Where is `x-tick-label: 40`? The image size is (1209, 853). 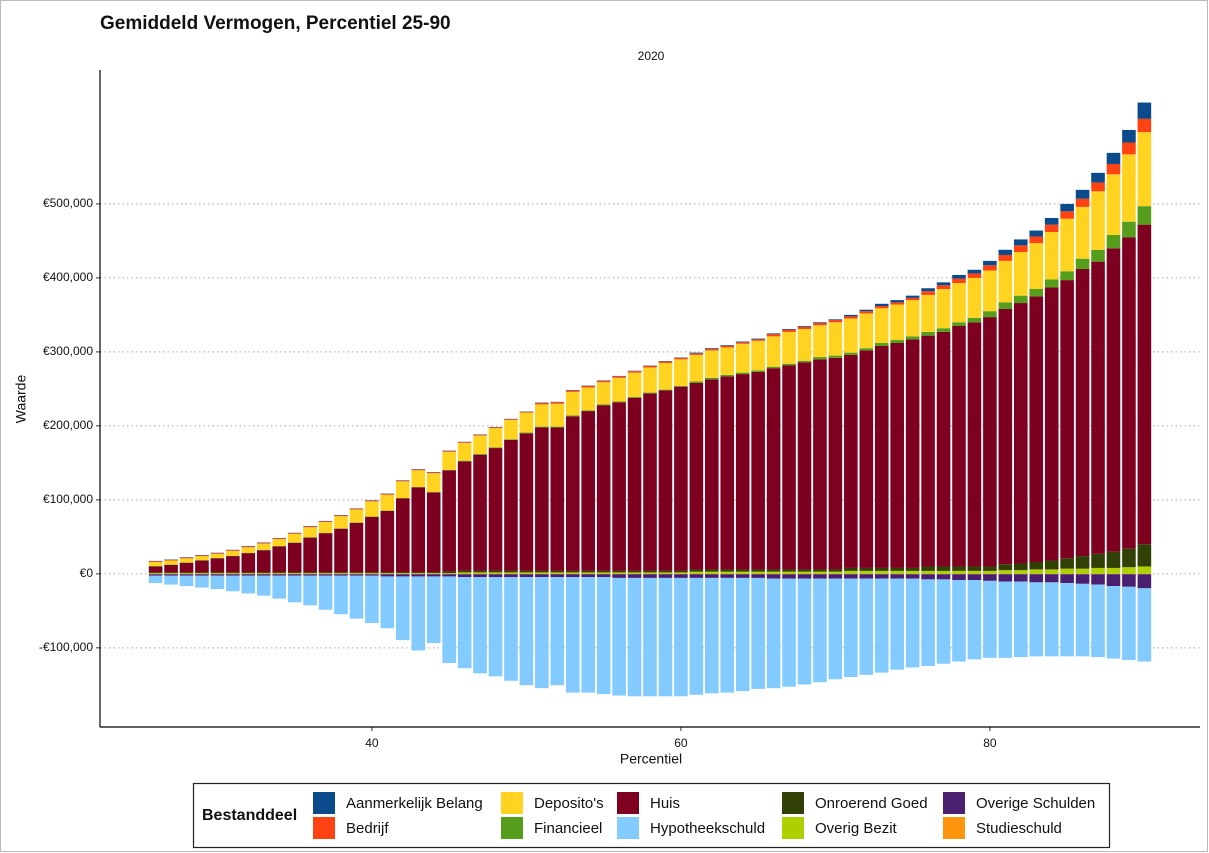 x-tick-label: 40 is located at coordinates (372, 743).